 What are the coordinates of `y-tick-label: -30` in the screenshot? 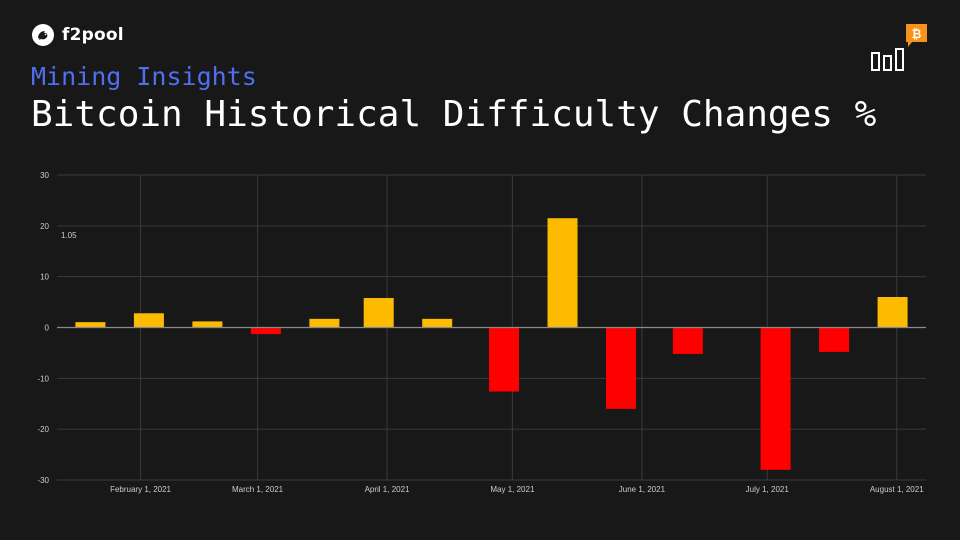 It's located at (43, 480).